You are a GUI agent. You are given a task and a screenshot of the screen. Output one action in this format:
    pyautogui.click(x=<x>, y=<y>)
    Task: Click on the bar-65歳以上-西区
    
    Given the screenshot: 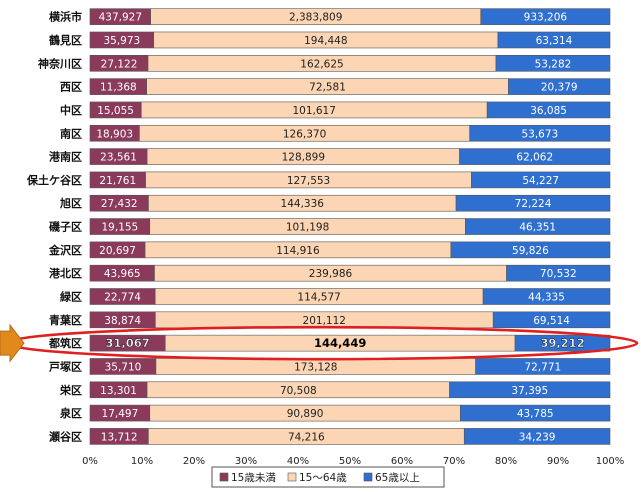 What is the action you would take?
    pyautogui.click(x=559, y=86)
    